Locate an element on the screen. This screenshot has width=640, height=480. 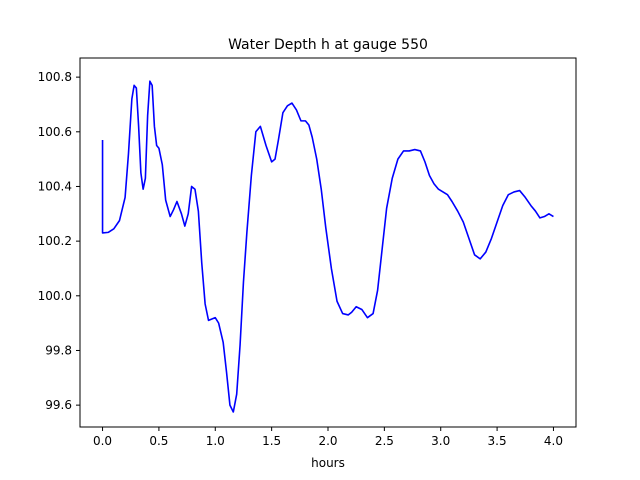
y-axis: 99.6 99.8 100.0 100.2 100.4 100.6 100.8 is located at coordinates (59, 241).